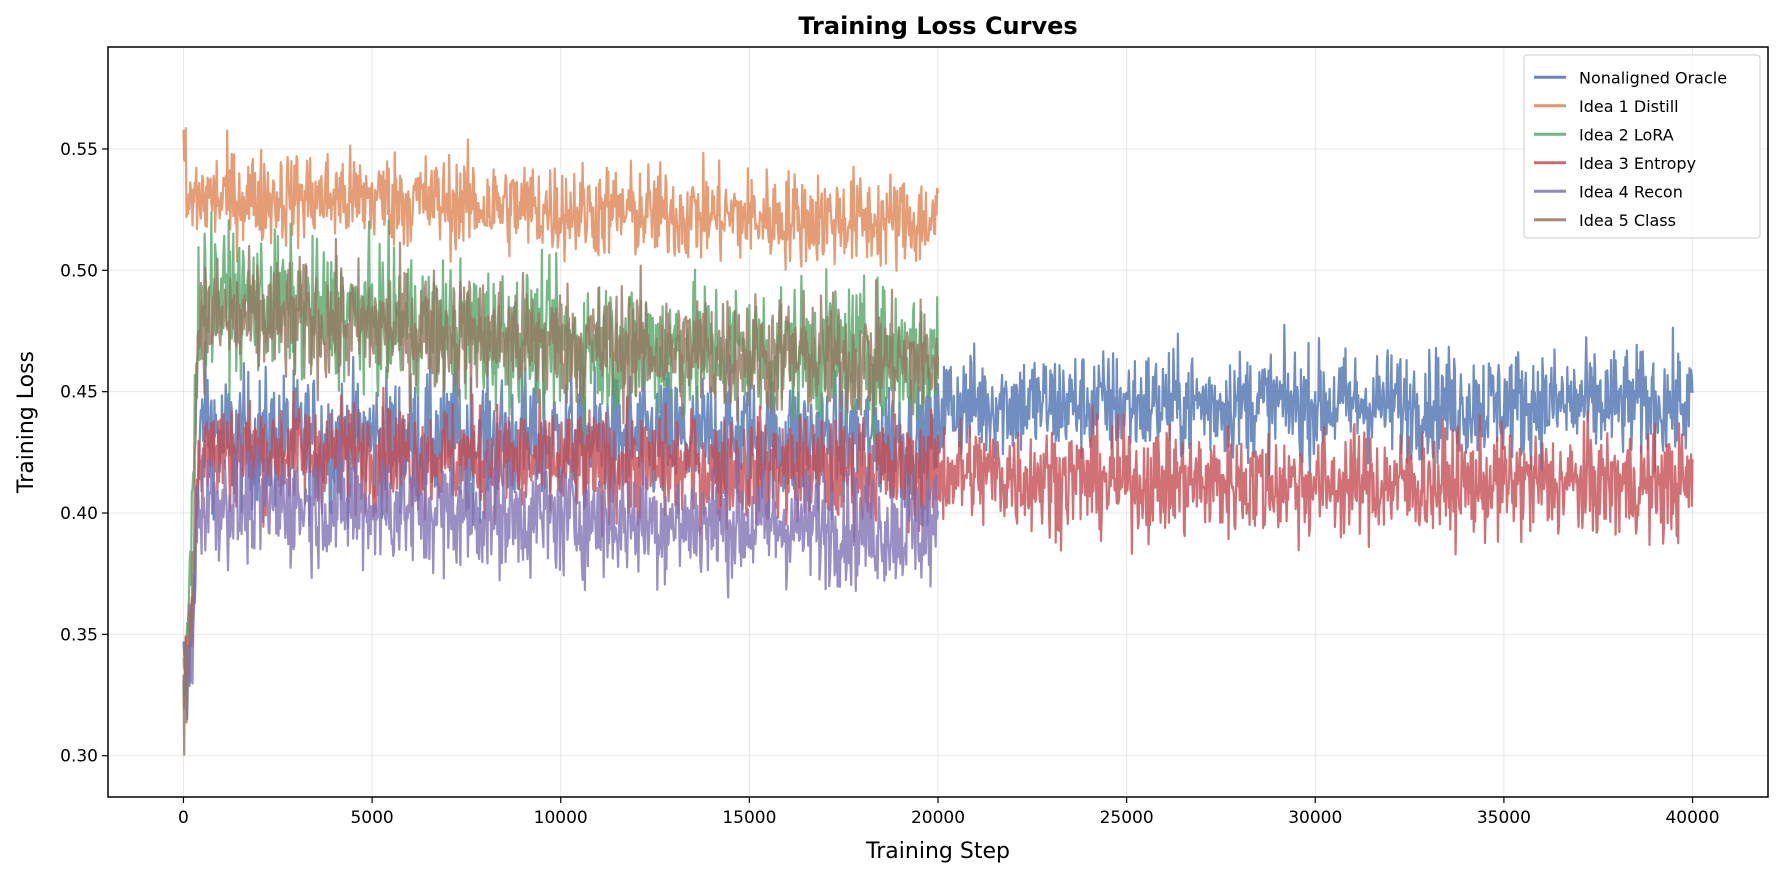 The width and height of the screenshot is (1782, 880). What do you see at coordinates (1653, 77) in the screenshot?
I see `legend-label: Nonaligned Oracle` at bounding box center [1653, 77].